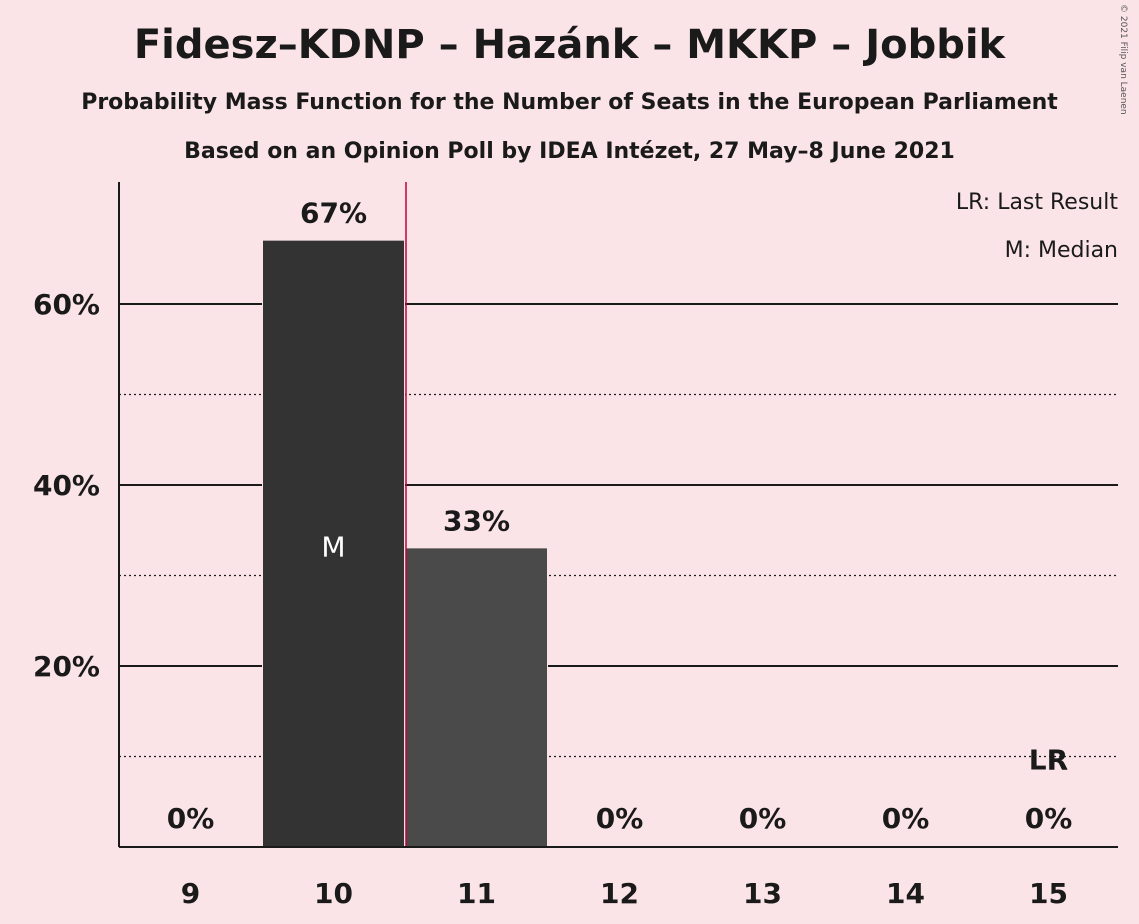 The image size is (1139, 924). What do you see at coordinates (476, 893) in the screenshot?
I see `x-tick-label: 11` at bounding box center [476, 893].